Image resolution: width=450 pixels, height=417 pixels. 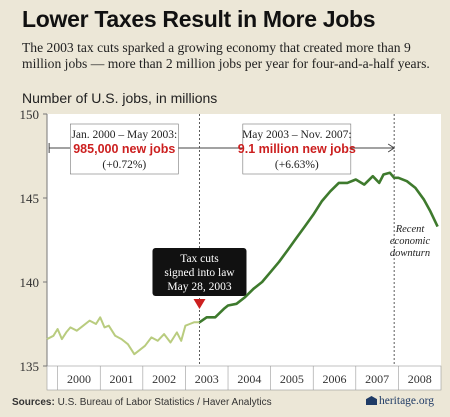 I want to click on downturn-label: Recent, so click(x=410, y=229).